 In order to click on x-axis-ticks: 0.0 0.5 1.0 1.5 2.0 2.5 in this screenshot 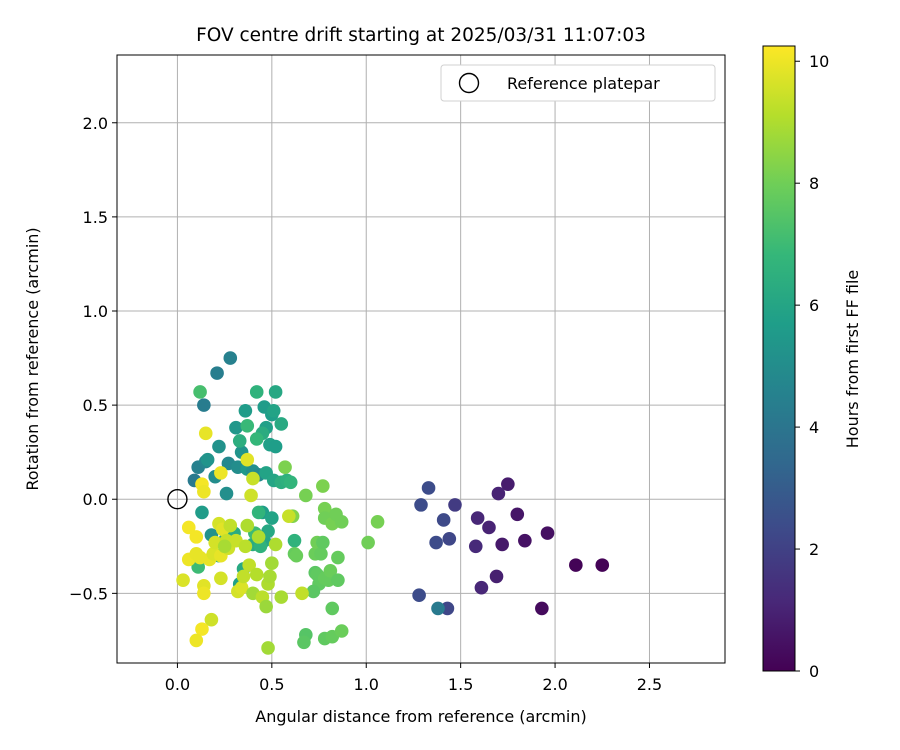, I will do `click(413, 678)`.